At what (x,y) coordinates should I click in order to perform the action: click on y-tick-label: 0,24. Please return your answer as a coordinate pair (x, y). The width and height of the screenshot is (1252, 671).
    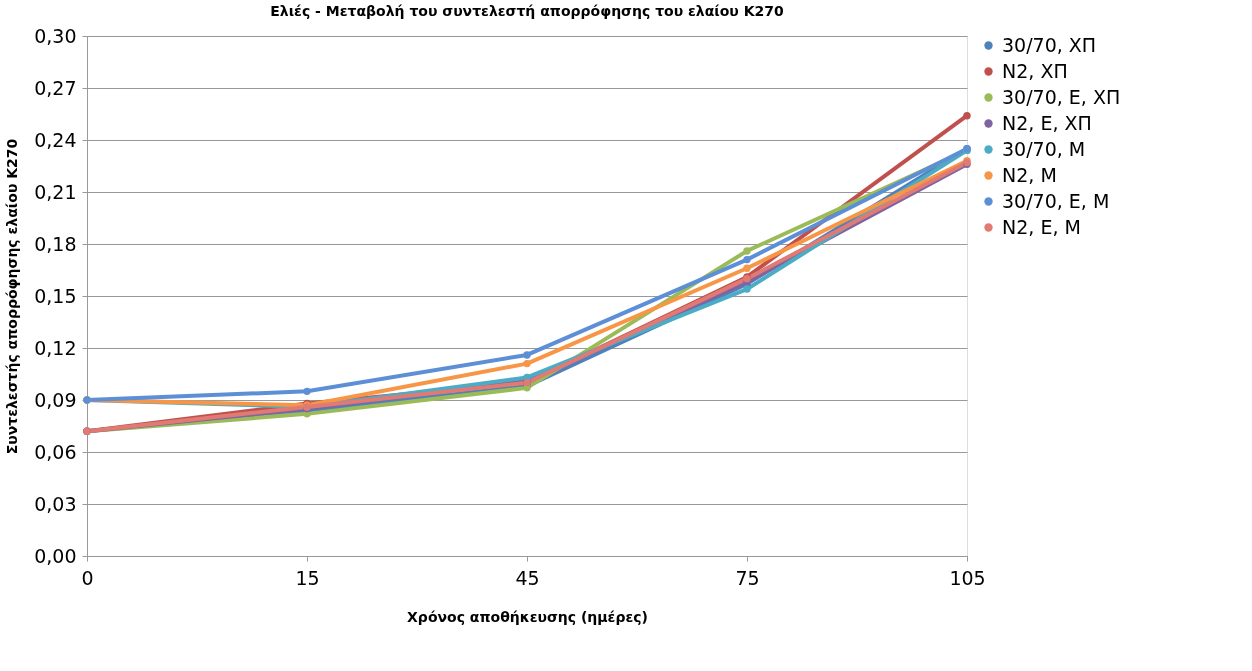
    Looking at the image, I should click on (55, 139).